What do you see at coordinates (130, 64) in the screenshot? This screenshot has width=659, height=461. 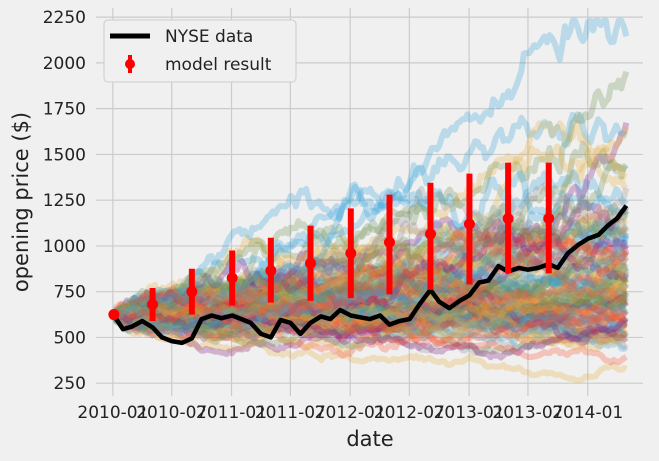 I see `legend-swatch-model-marker` at bounding box center [130, 64].